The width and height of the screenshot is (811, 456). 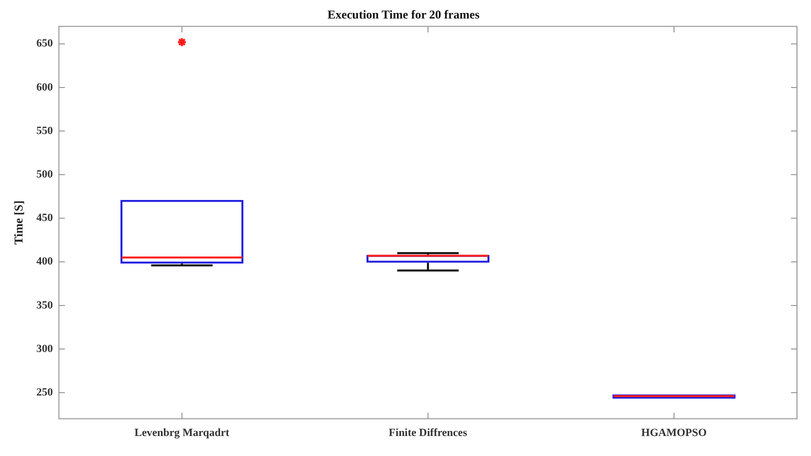 What do you see at coordinates (18, 222) in the screenshot?
I see `y-axis-title: Time [S]` at bounding box center [18, 222].